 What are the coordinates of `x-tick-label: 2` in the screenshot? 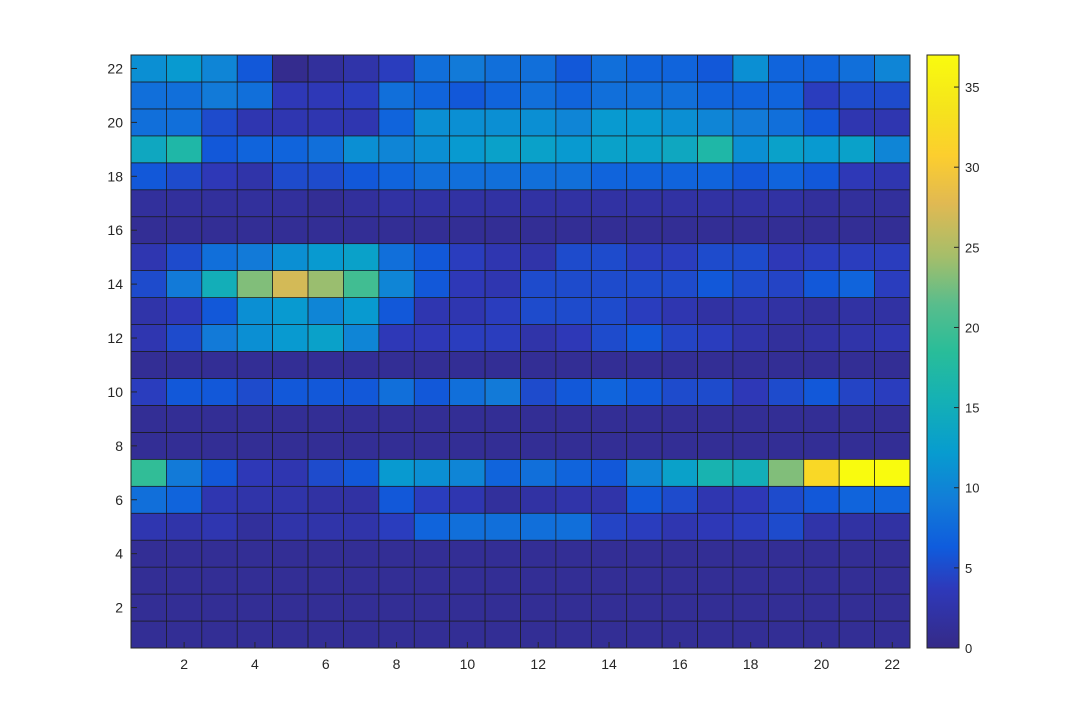 It's located at (184, 664).